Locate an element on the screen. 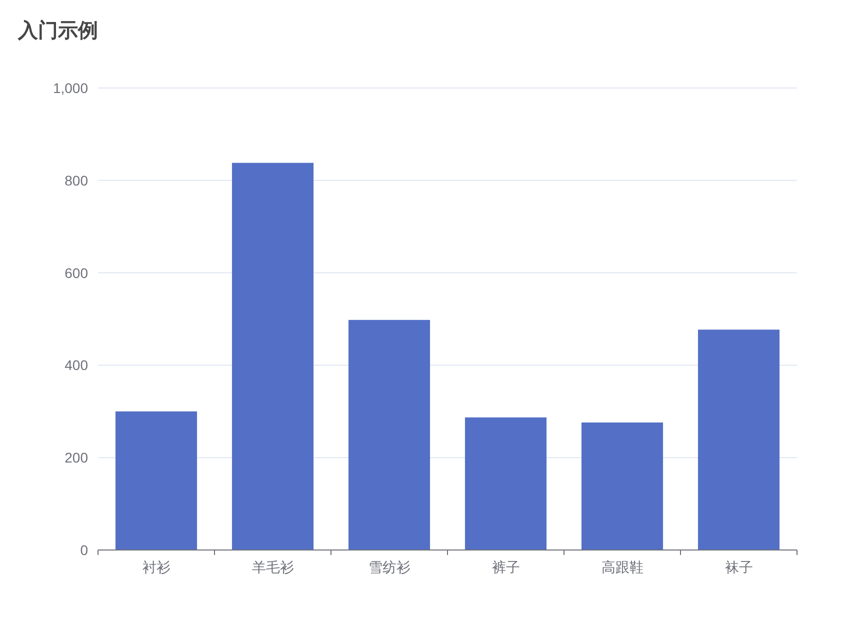 The image size is (852, 628). y-tick-label: 200 is located at coordinates (76, 458).